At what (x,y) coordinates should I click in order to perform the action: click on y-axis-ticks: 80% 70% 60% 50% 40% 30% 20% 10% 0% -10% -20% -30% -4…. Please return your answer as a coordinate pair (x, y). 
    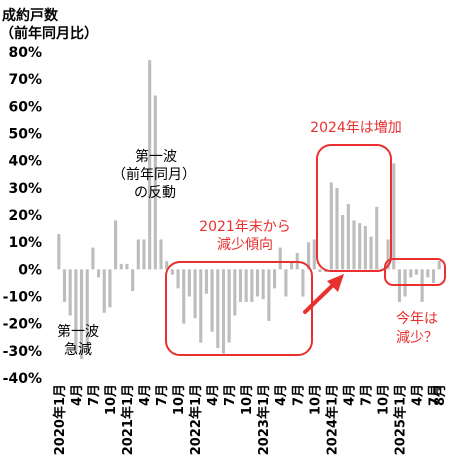
    Looking at the image, I should click on (22, 216).